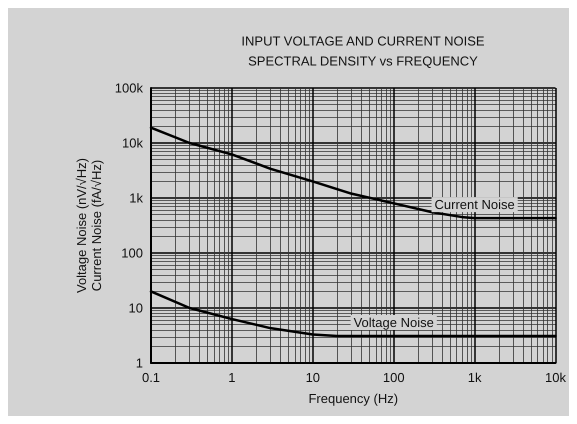  What do you see at coordinates (555, 377) in the screenshot?
I see `x-tick-label: 10k` at bounding box center [555, 377].